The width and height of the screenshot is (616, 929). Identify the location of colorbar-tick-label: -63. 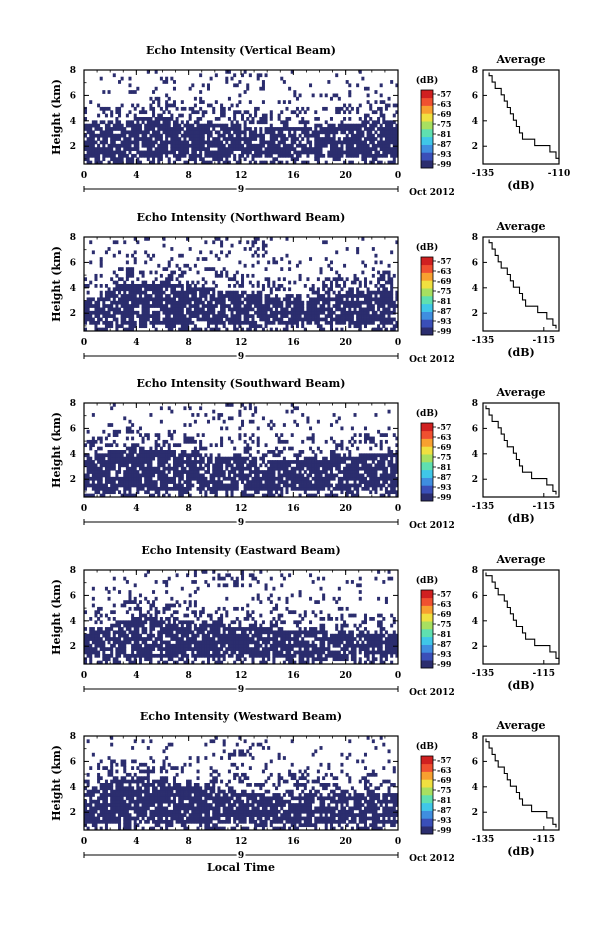
(444, 271).